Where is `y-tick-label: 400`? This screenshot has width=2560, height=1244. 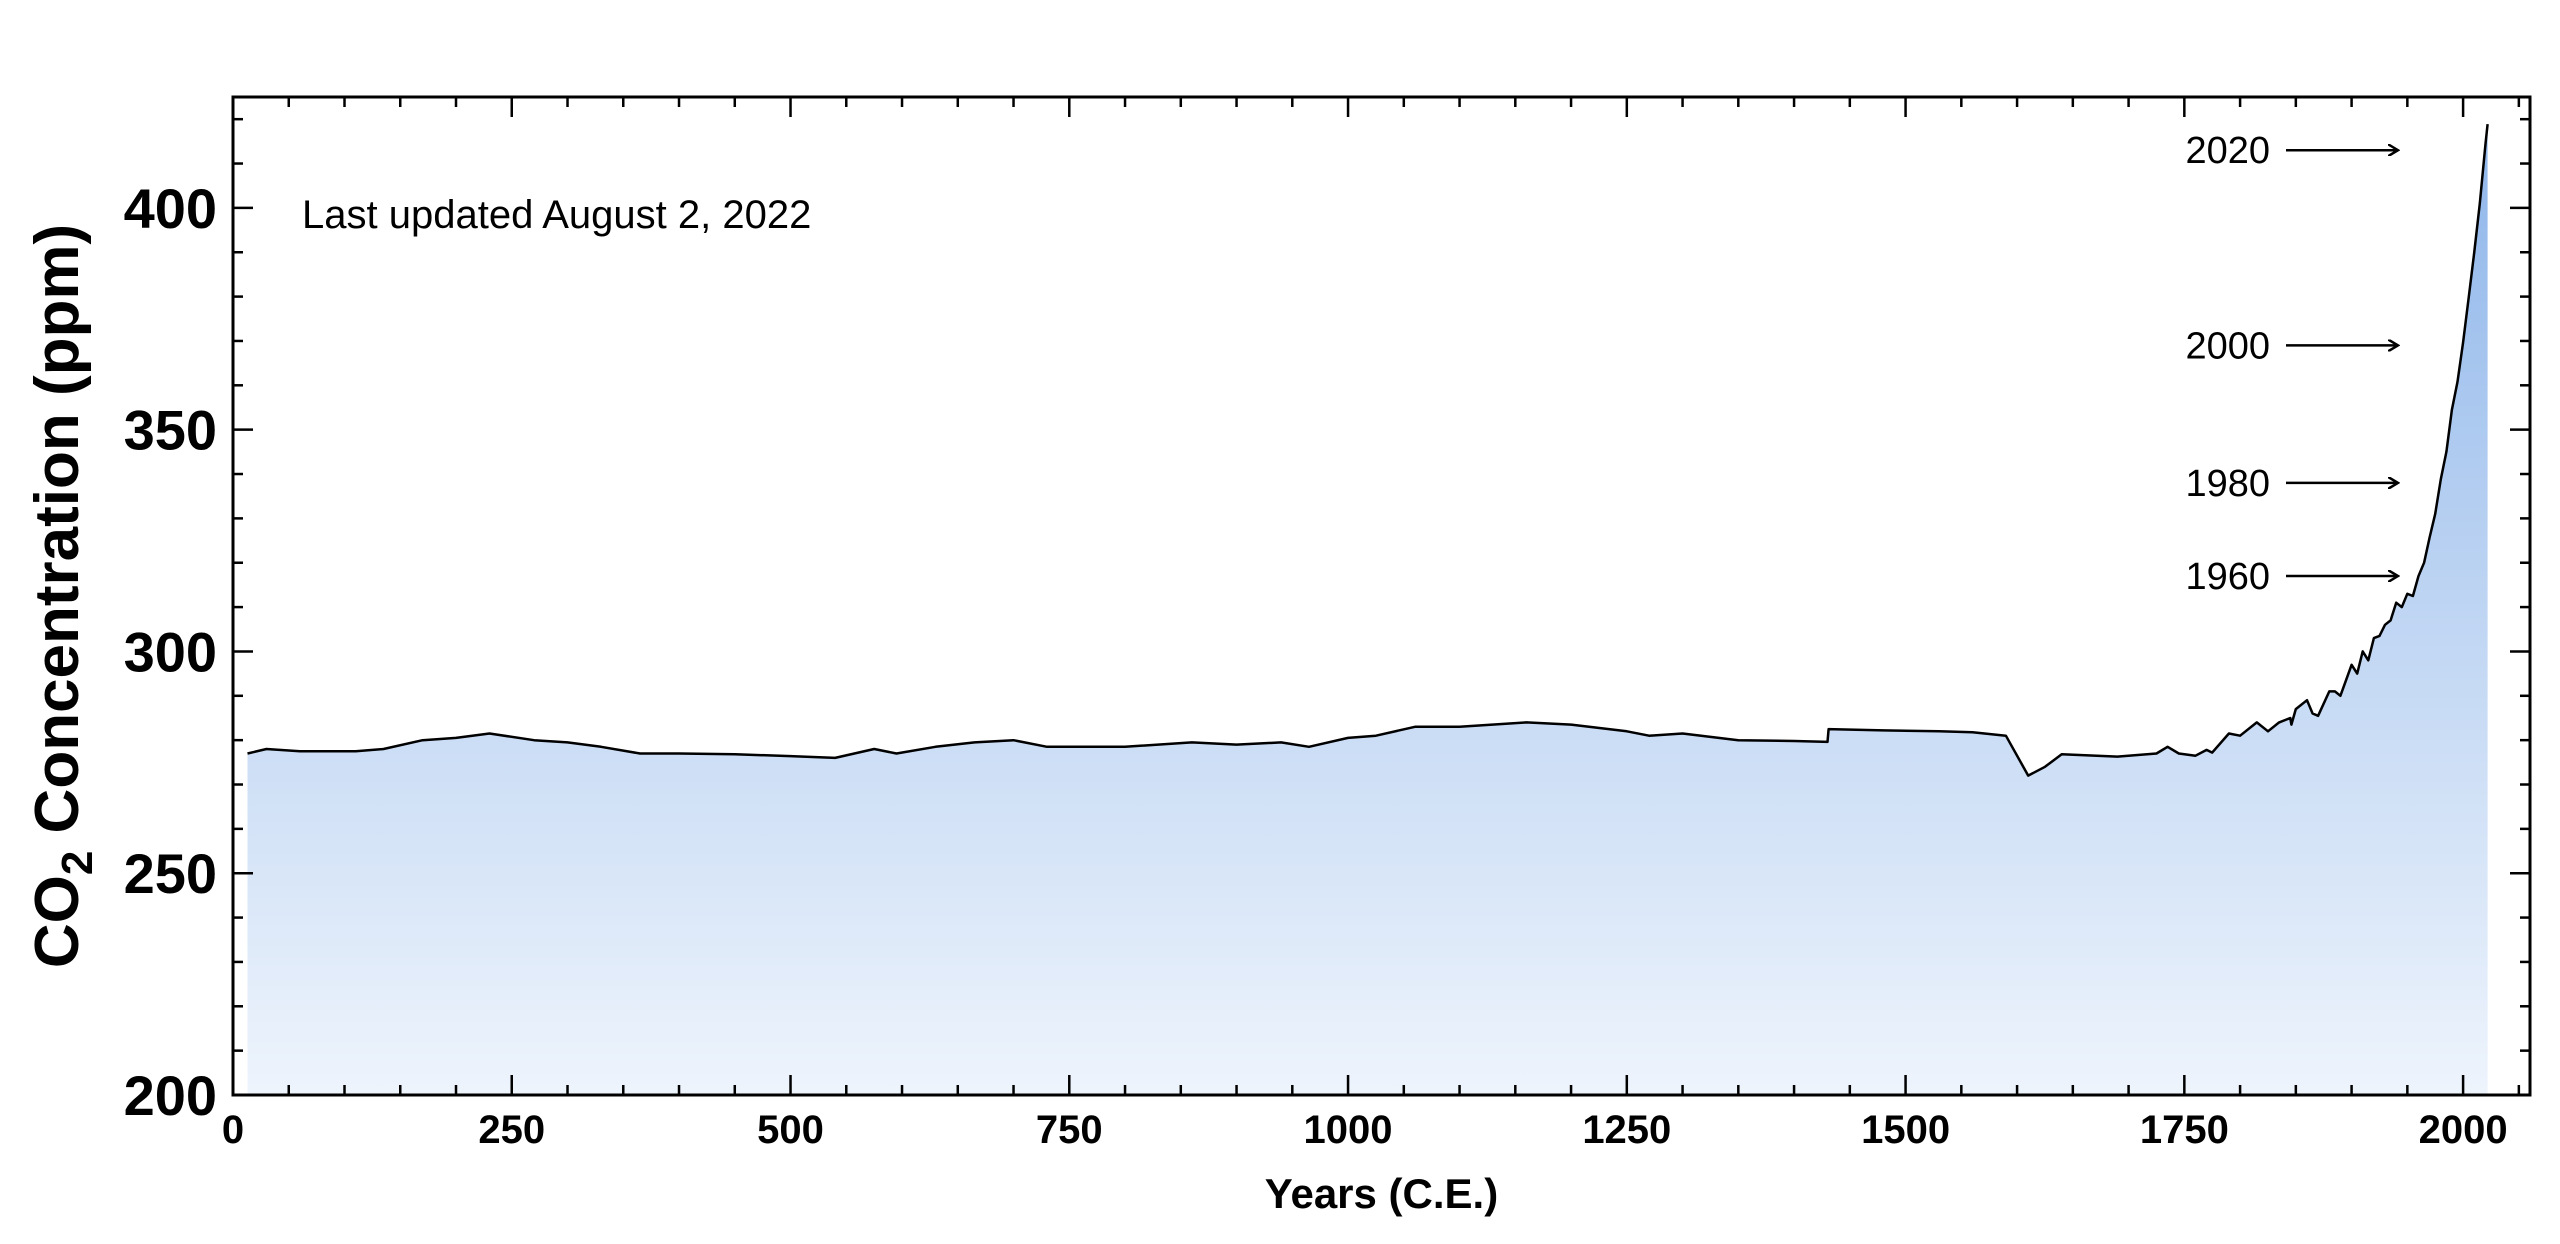 y-tick-label: 400 is located at coordinates (170, 208).